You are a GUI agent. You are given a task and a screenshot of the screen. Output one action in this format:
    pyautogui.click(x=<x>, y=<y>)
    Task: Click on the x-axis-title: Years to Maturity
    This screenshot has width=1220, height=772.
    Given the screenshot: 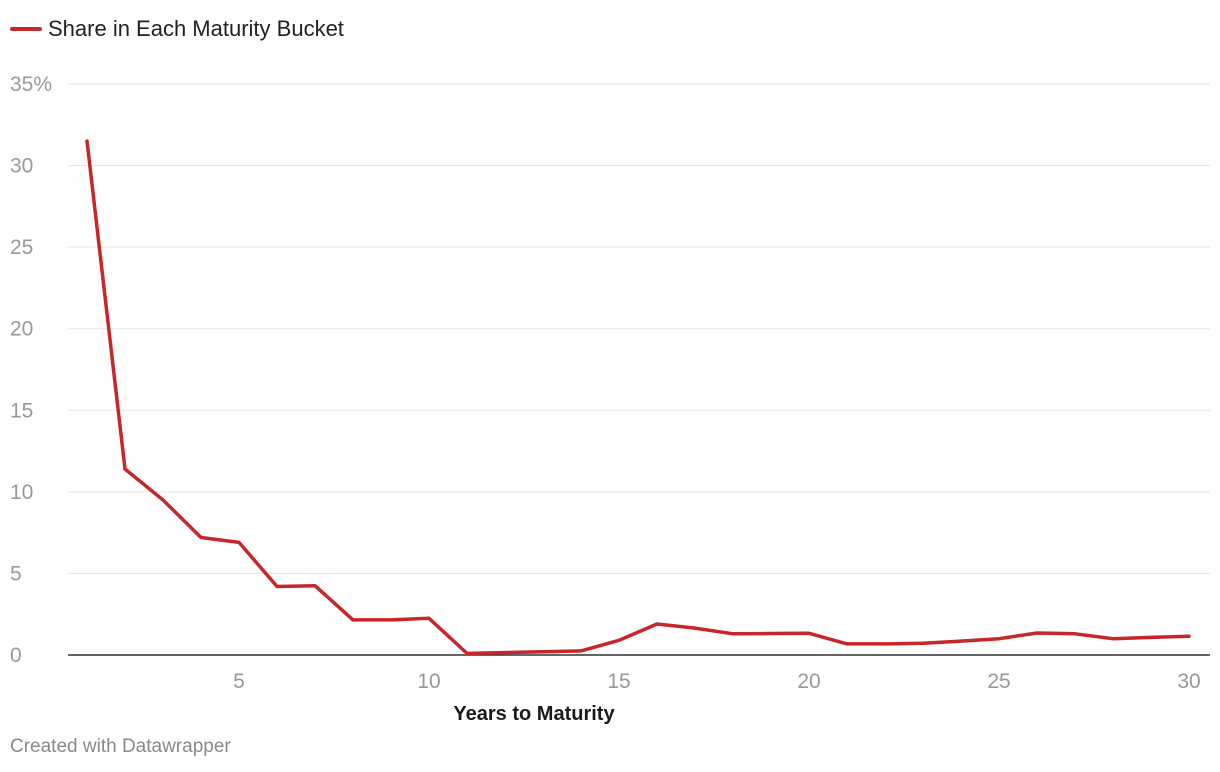 What is the action you would take?
    pyautogui.click(x=534, y=714)
    